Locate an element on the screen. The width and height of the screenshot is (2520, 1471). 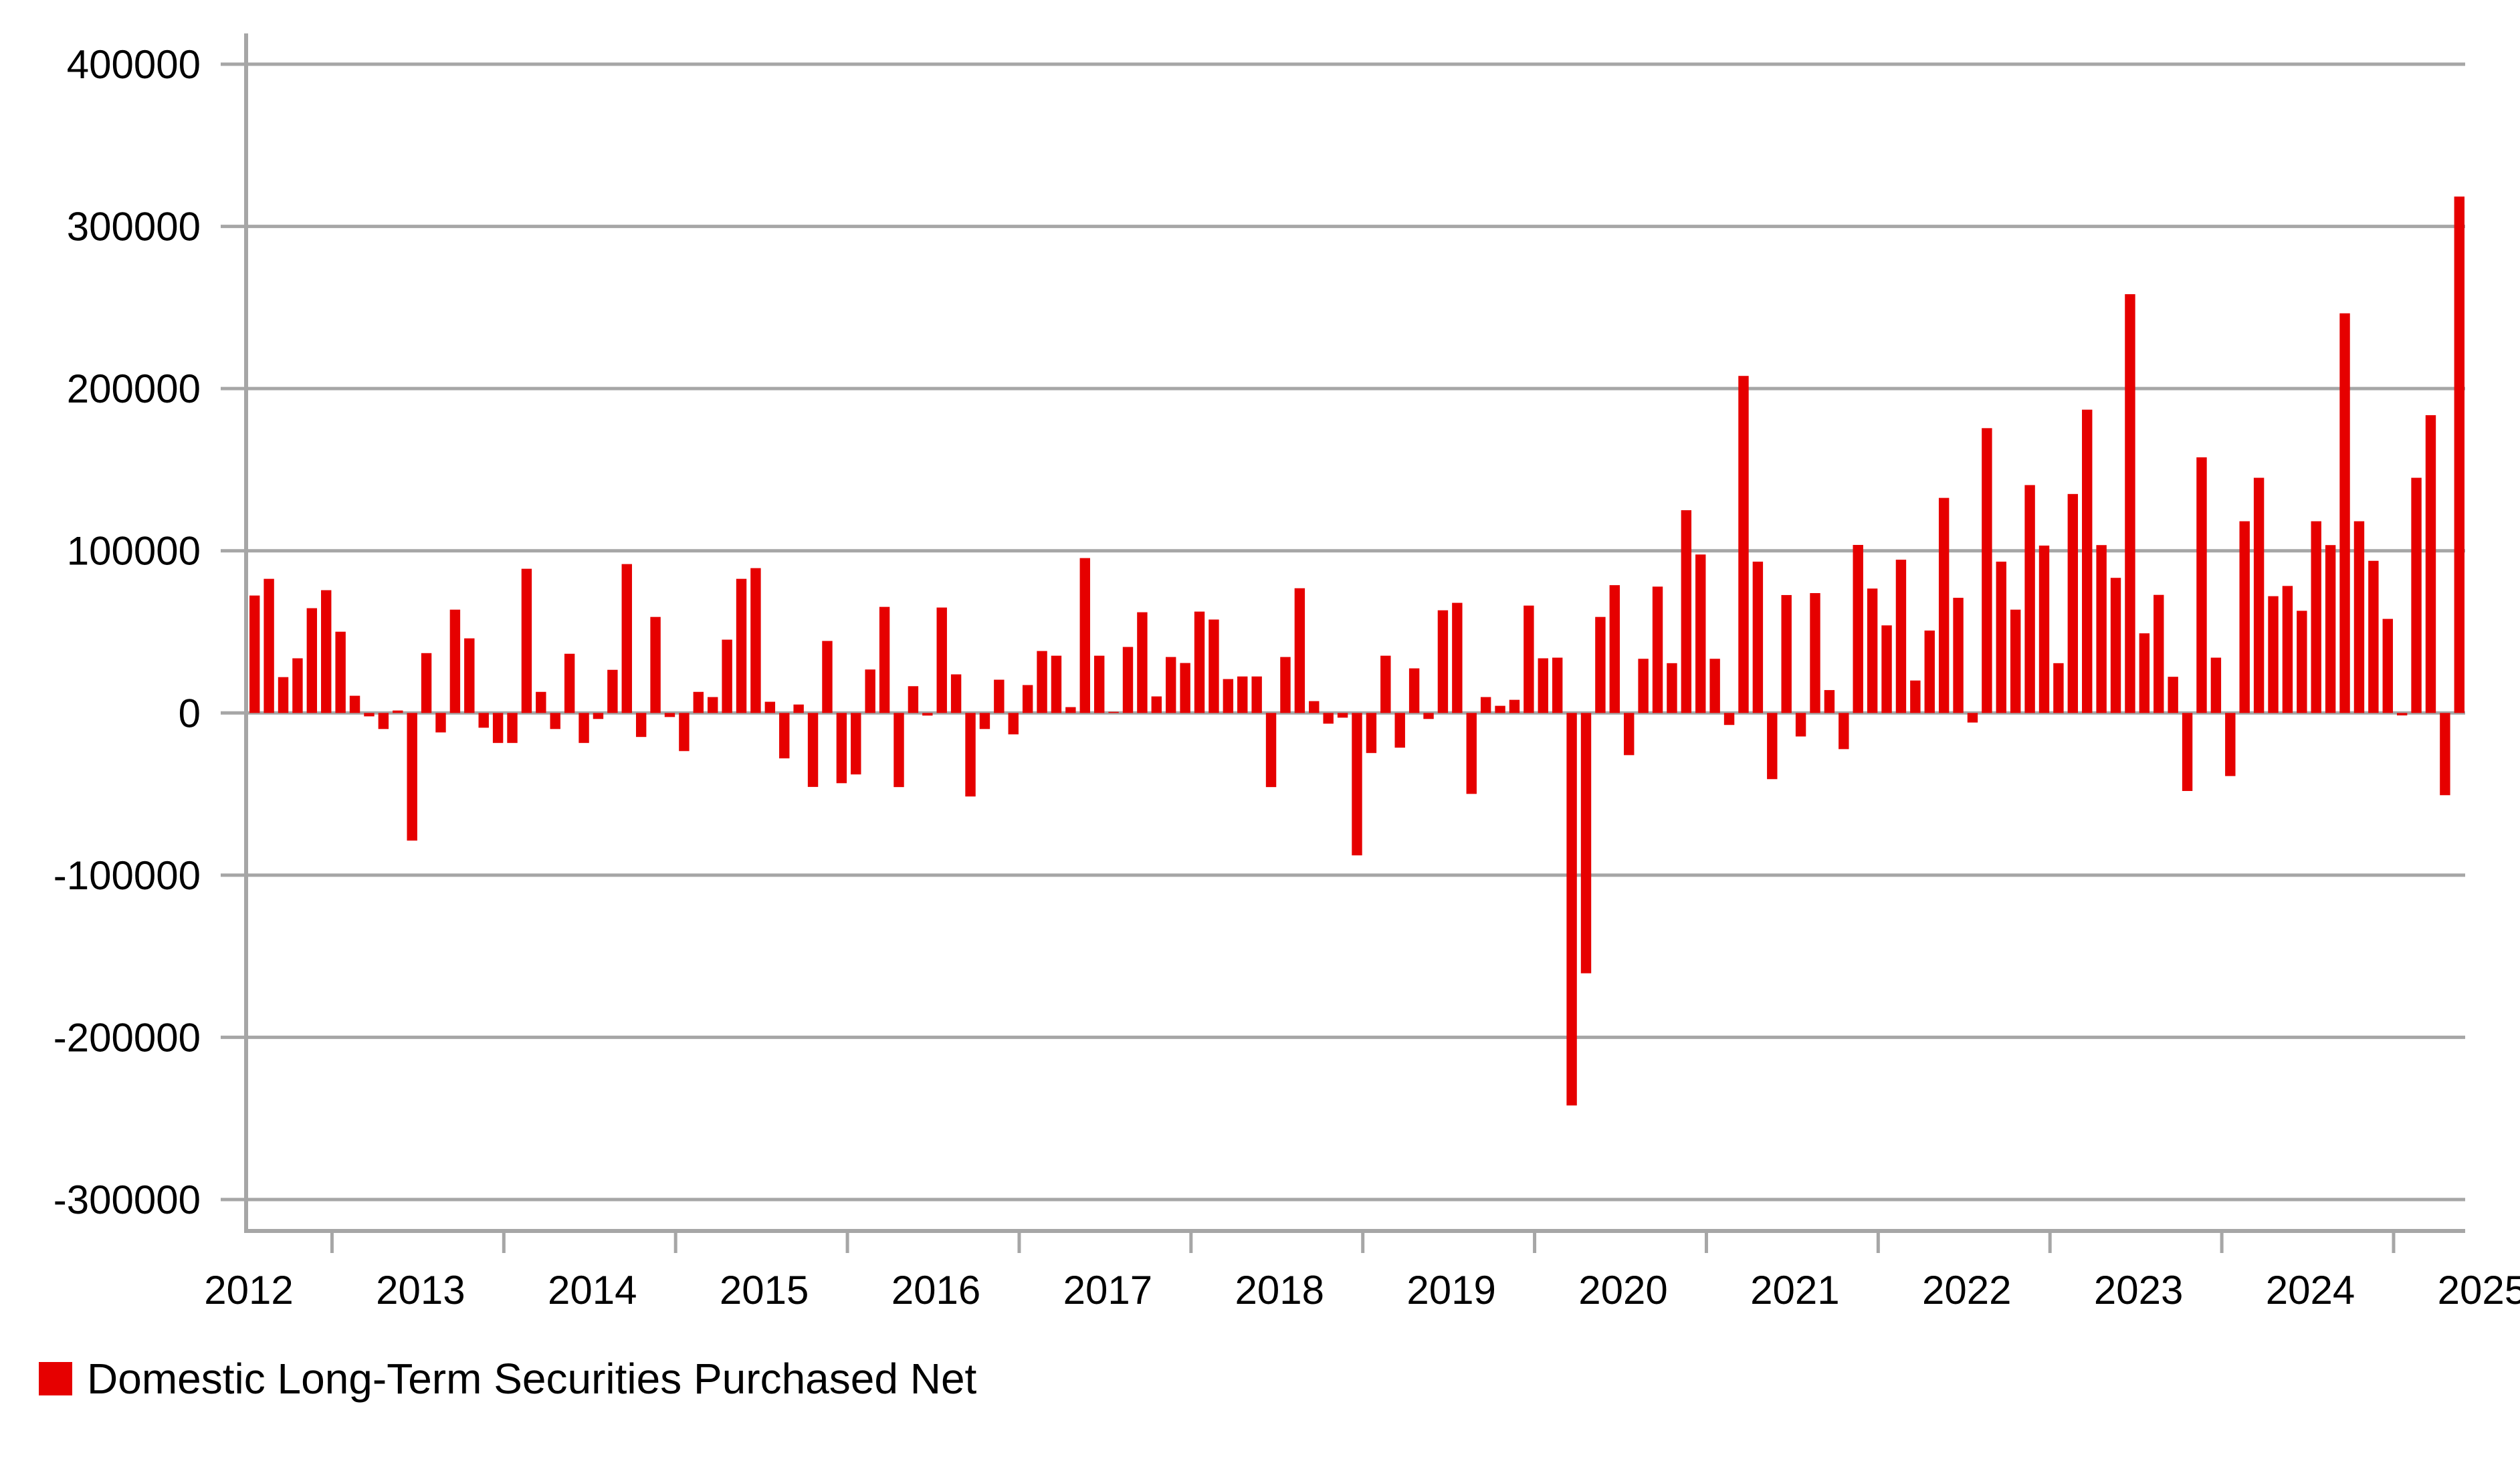
x-tick-label: 2017 is located at coordinates (1107, 1290).